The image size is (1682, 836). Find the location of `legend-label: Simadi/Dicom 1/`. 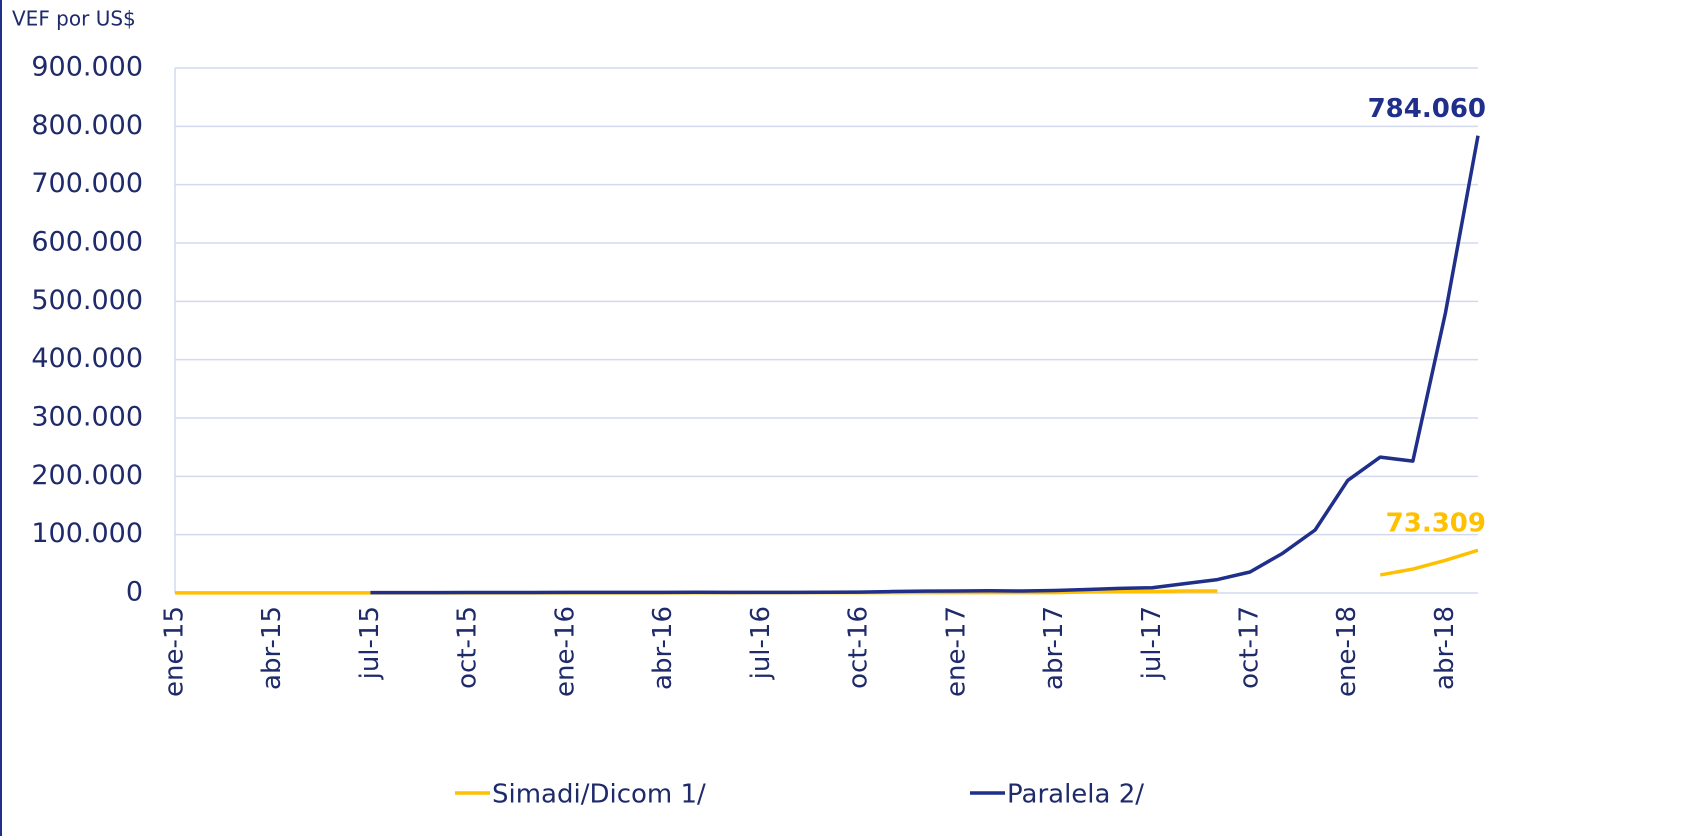

legend-label: Simadi/Dicom 1/ is located at coordinates (599, 795).